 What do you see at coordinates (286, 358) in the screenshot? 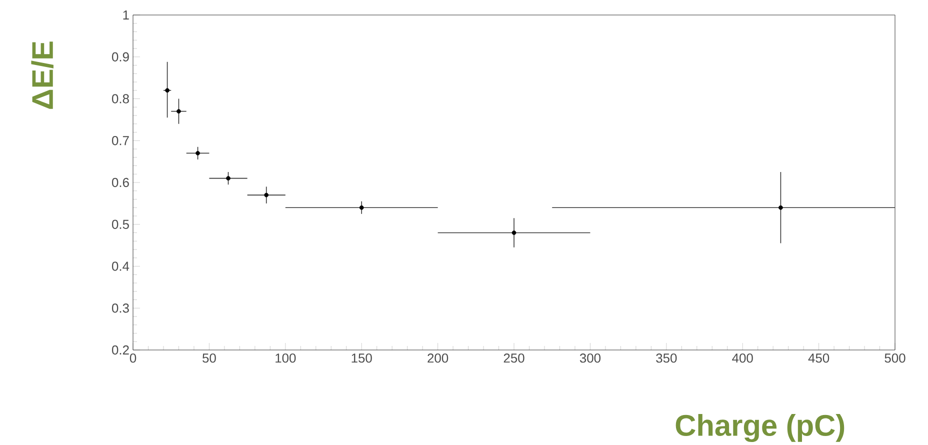
I see `x-tick-label: 100` at bounding box center [286, 358].